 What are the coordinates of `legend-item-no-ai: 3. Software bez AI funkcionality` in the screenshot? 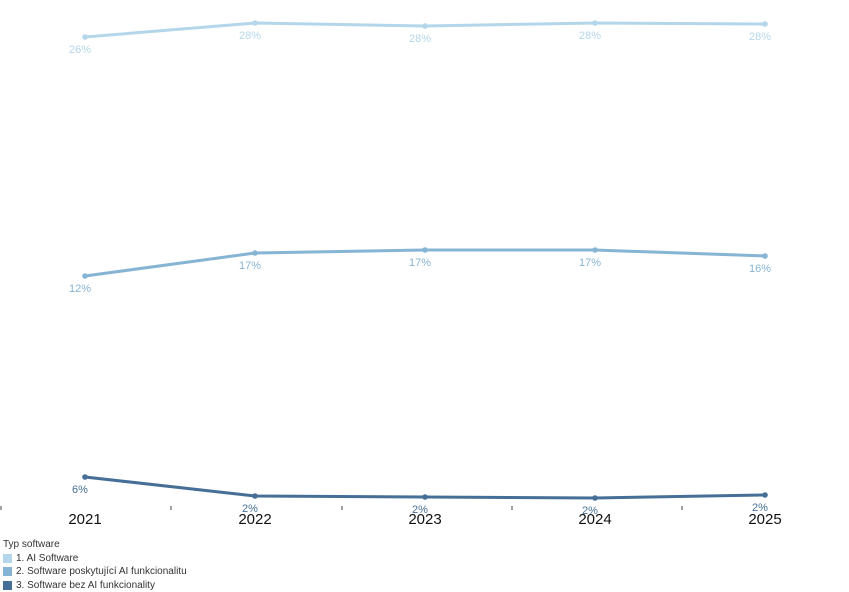 It's located at (95, 585).